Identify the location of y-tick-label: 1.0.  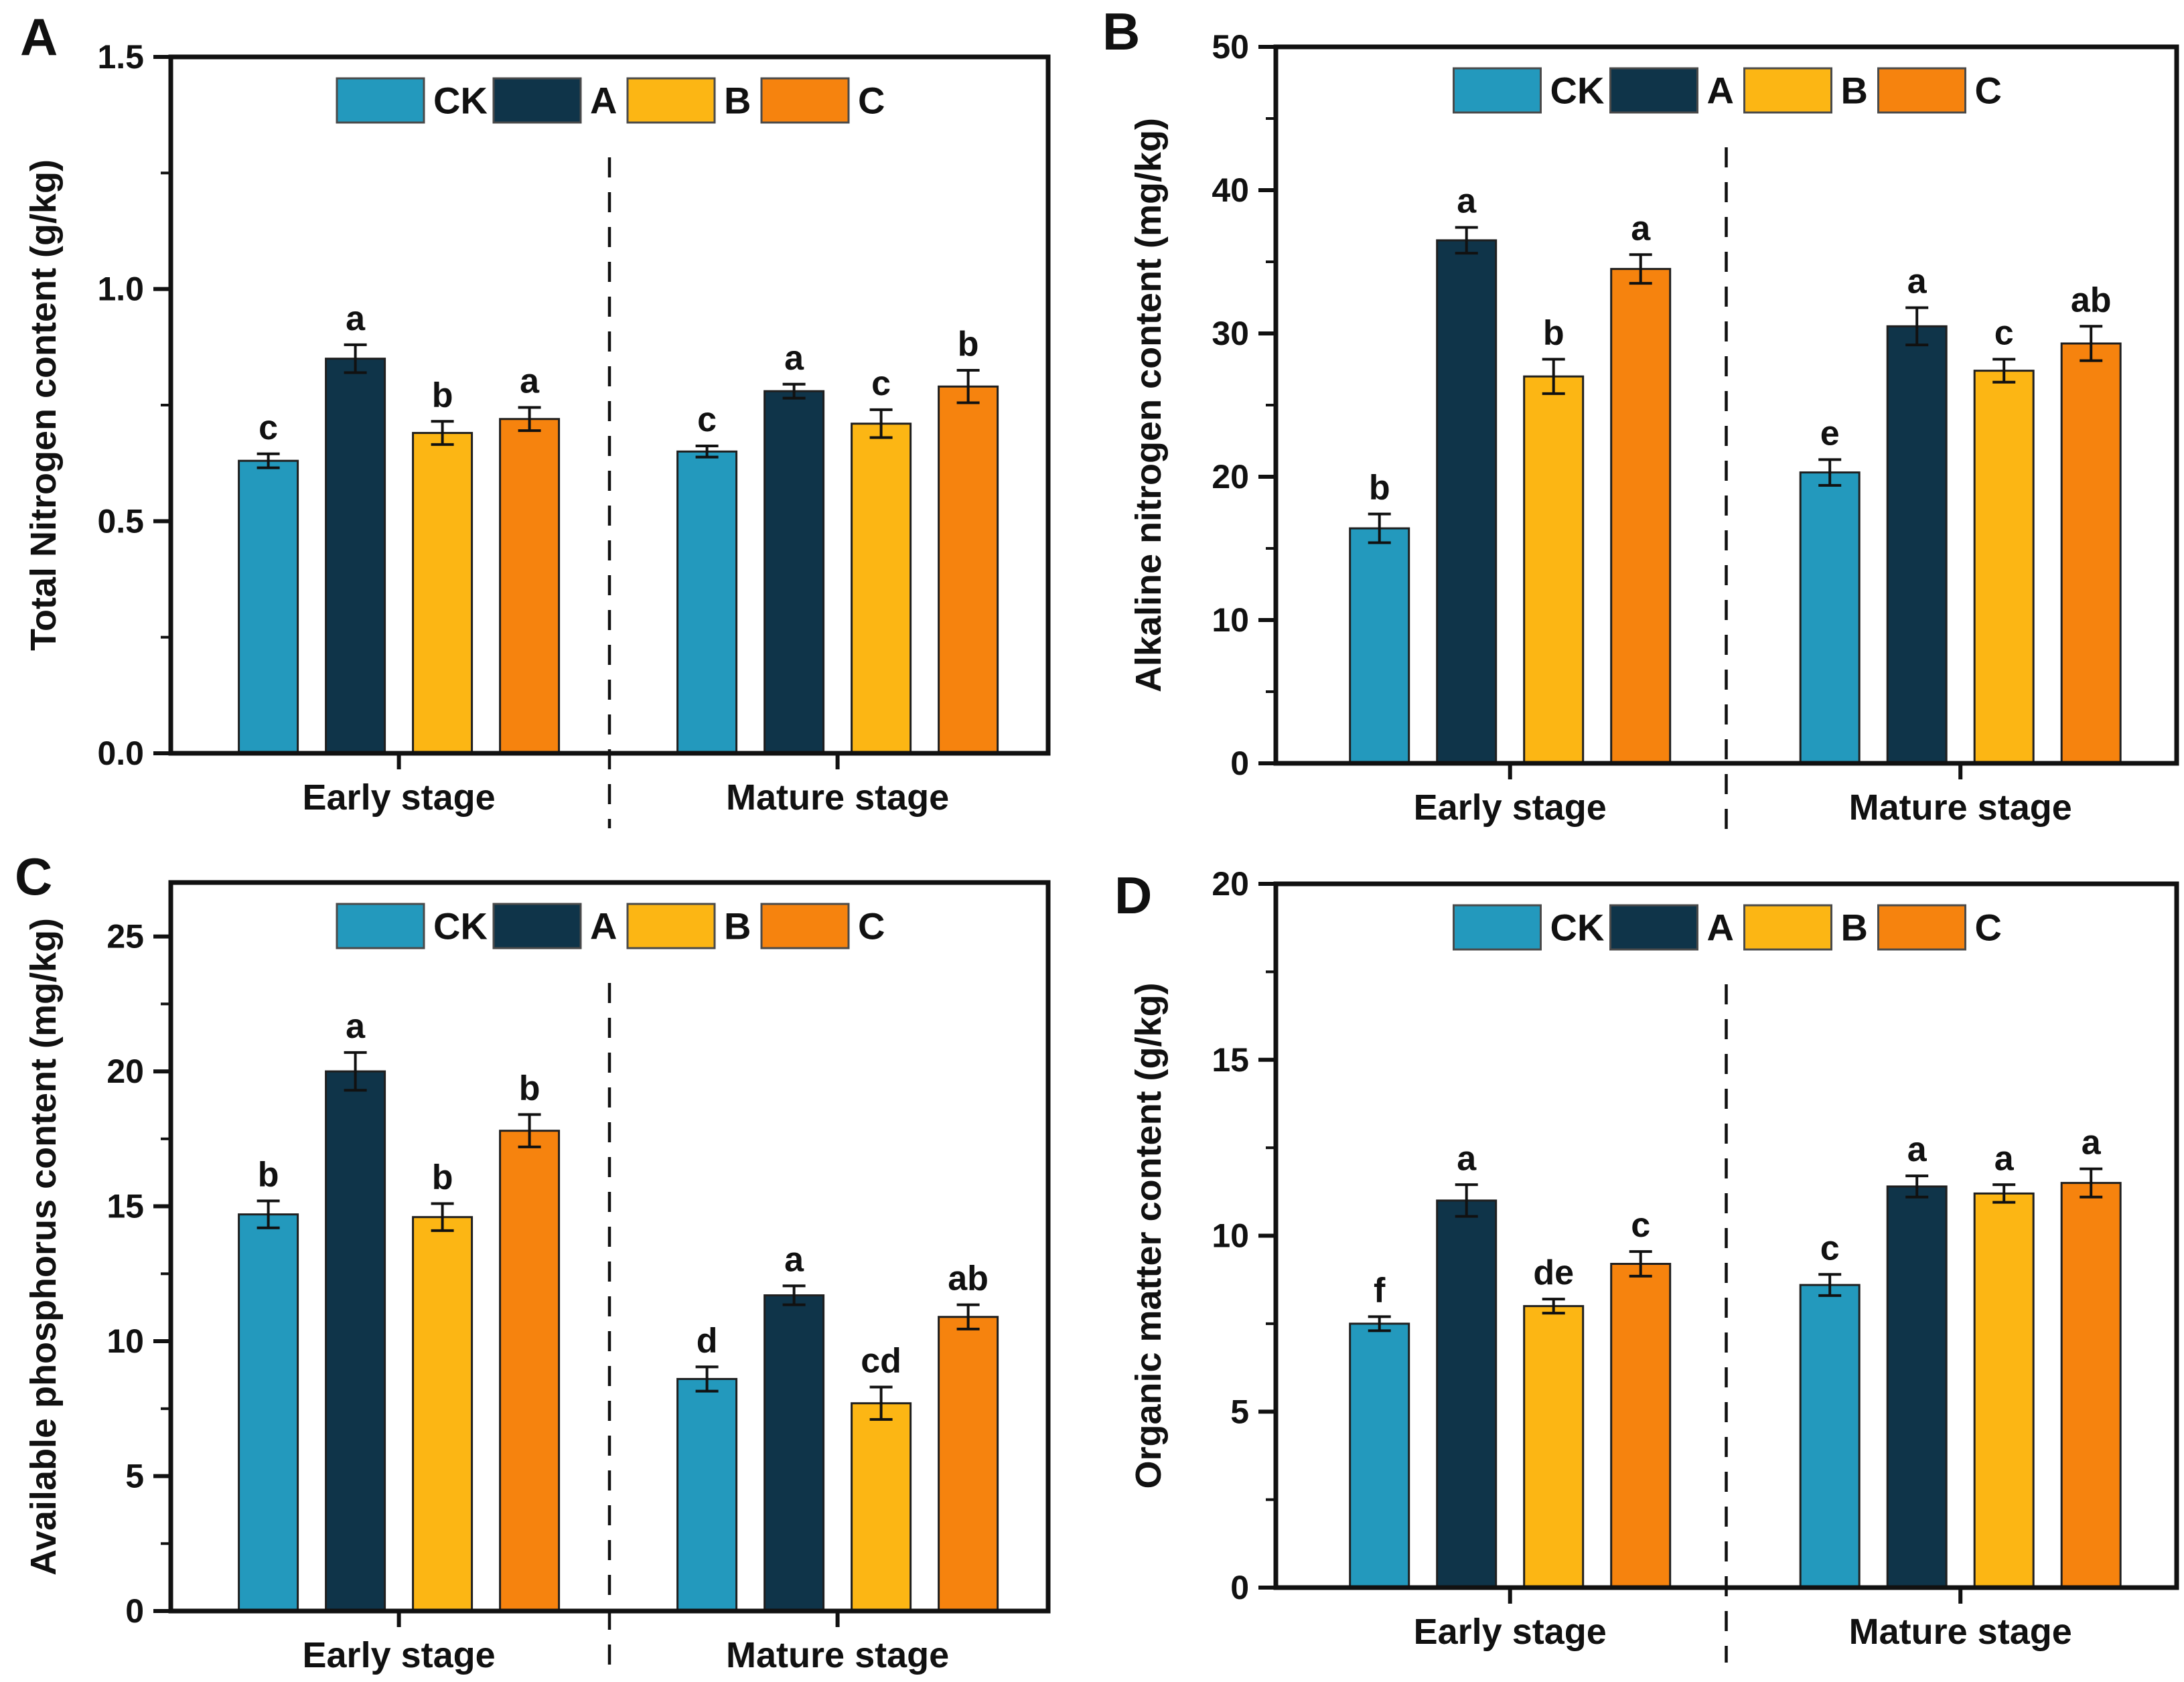
(120, 289).